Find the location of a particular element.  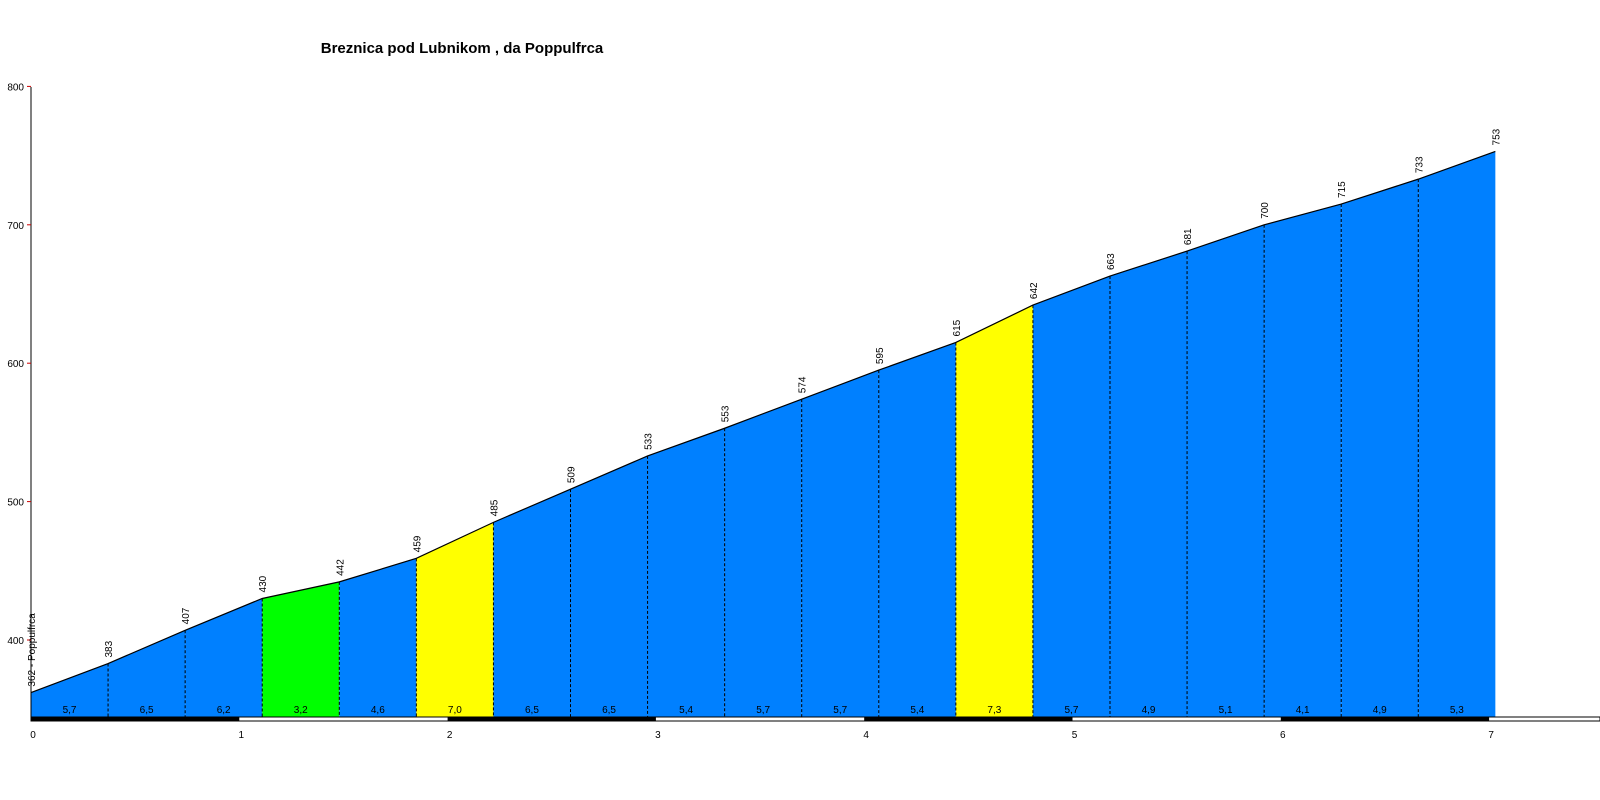

elevation-label: 459 is located at coordinates (417, 543).